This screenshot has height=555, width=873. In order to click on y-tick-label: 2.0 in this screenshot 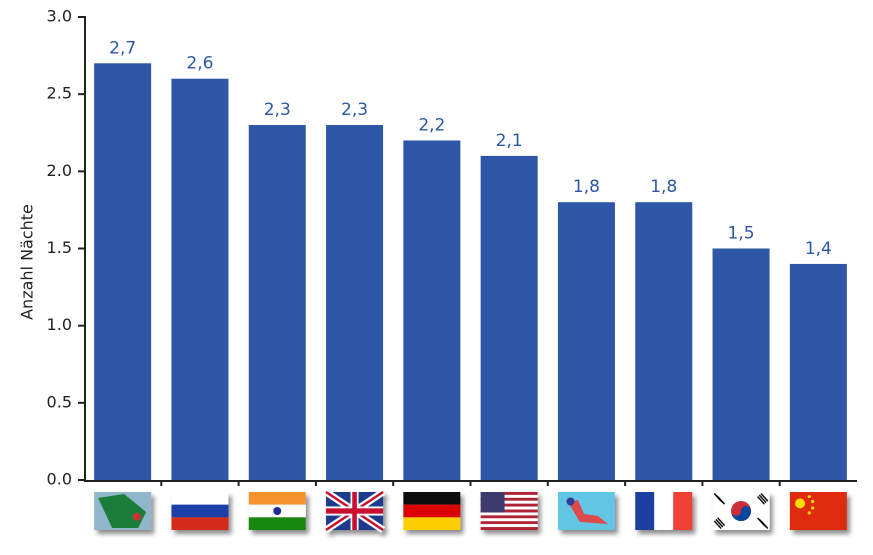, I will do `click(59, 170)`.